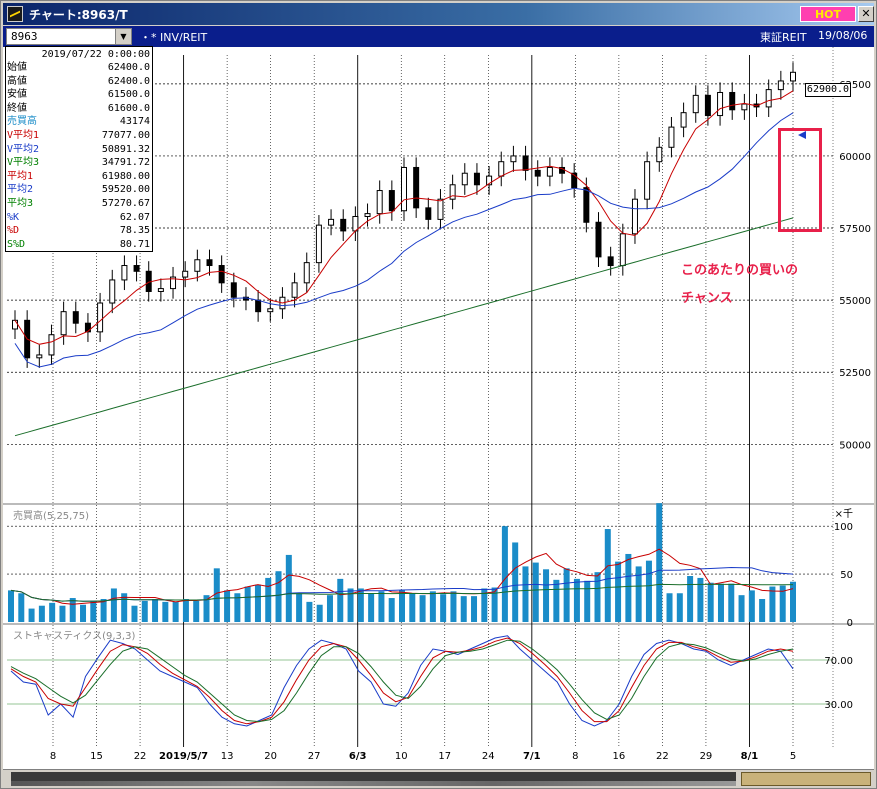 This screenshot has width=877, height=789. What do you see at coordinates (79, 244) in the screenshot?
I see `info-row: S%D 80.71` at bounding box center [79, 244].